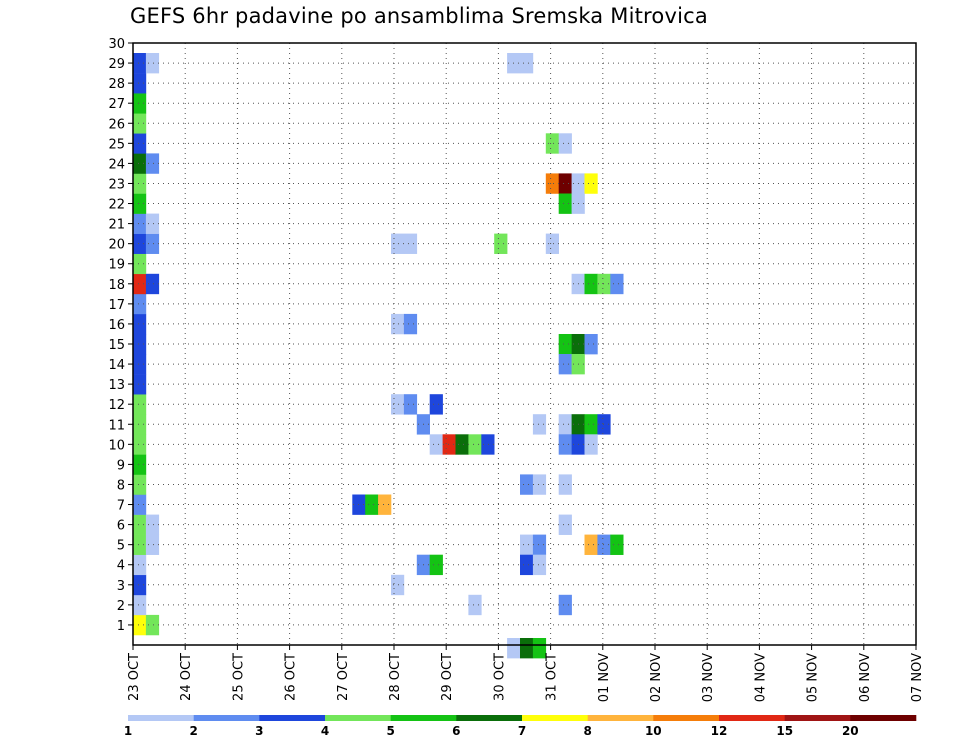 Image resolution: width=960 pixels, height=742 pixels. I want to click on y-tick-label: 29, so click(116, 64).